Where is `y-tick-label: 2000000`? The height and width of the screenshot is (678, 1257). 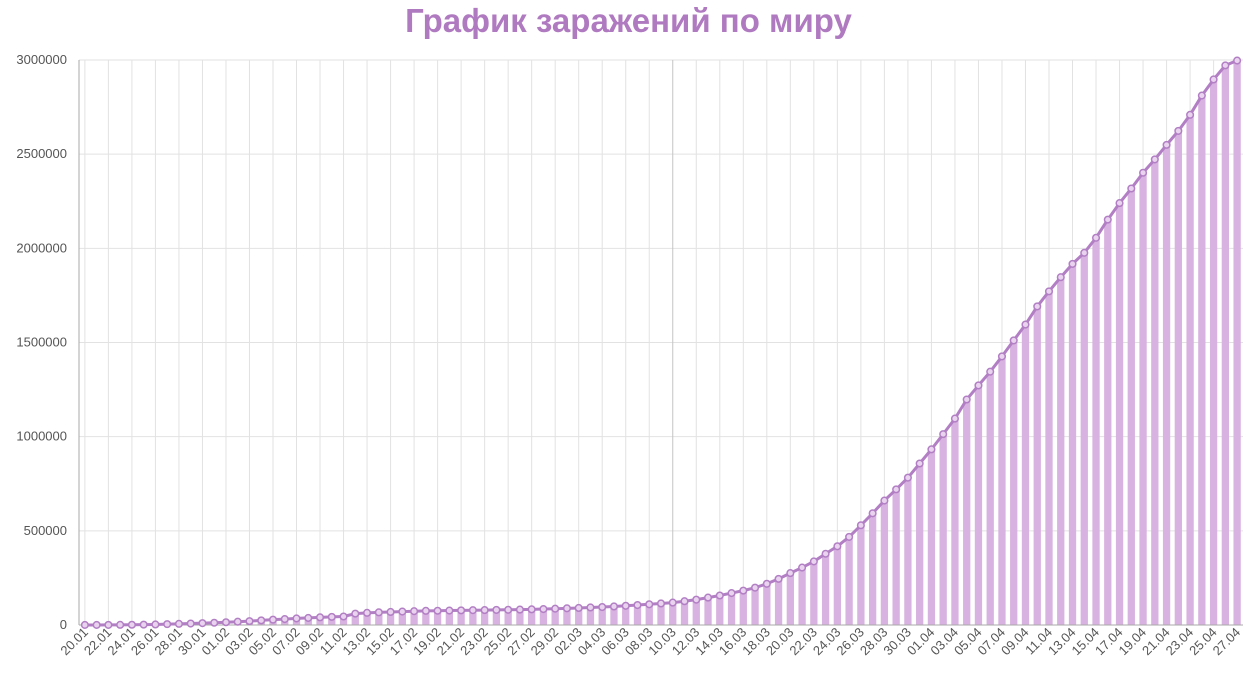
y-tick-label: 2000000 is located at coordinates (41, 247).